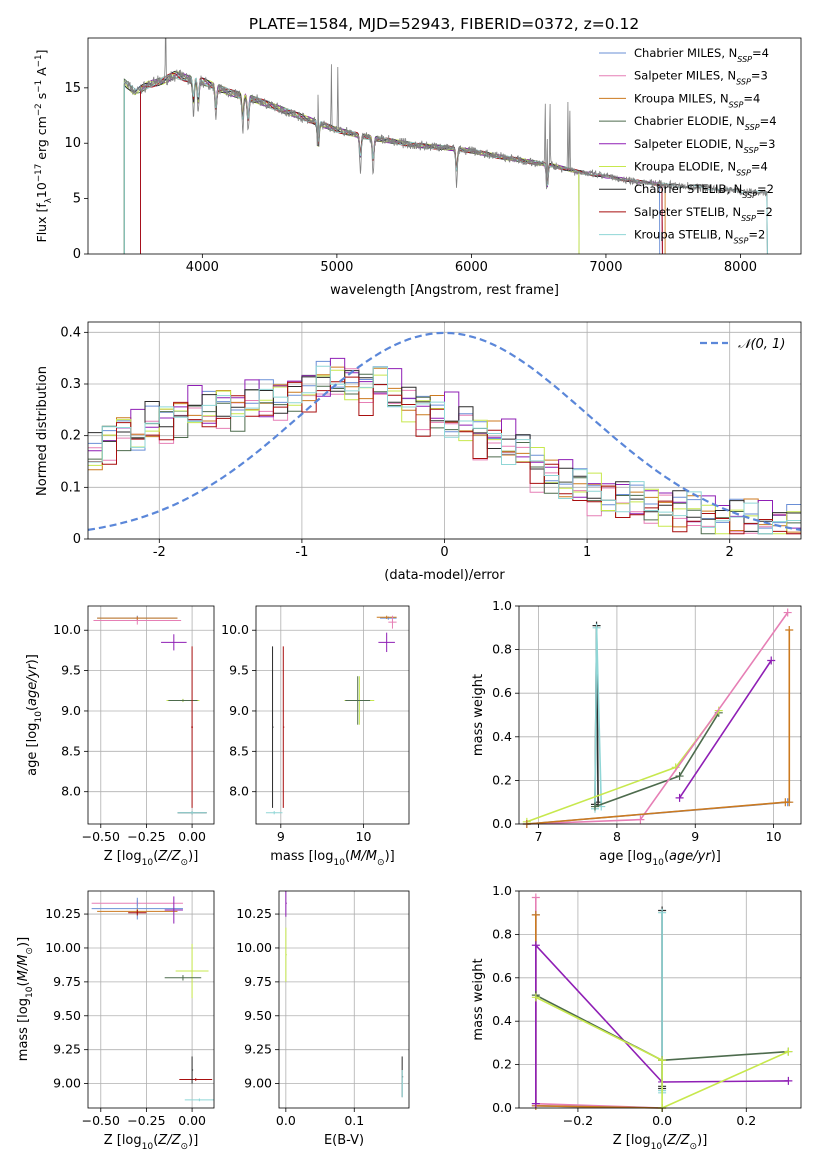  I want to click on y-tick-label: 8.0, so click(71, 791).